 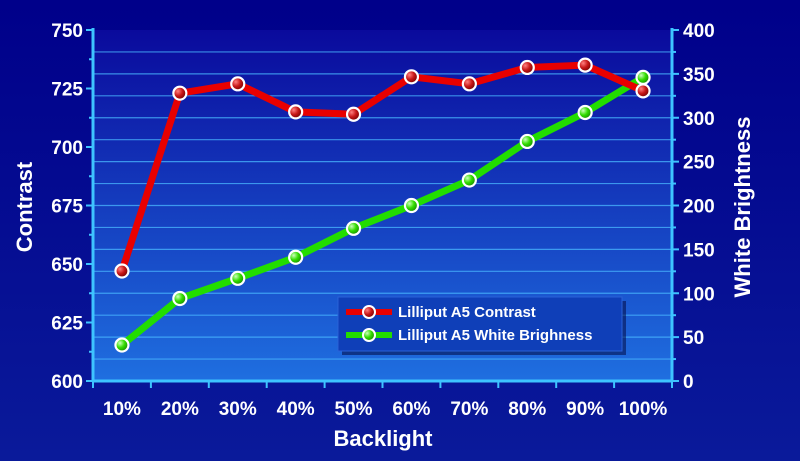 What do you see at coordinates (699, 75) in the screenshot?
I see `y2-tick-label: 350` at bounding box center [699, 75].